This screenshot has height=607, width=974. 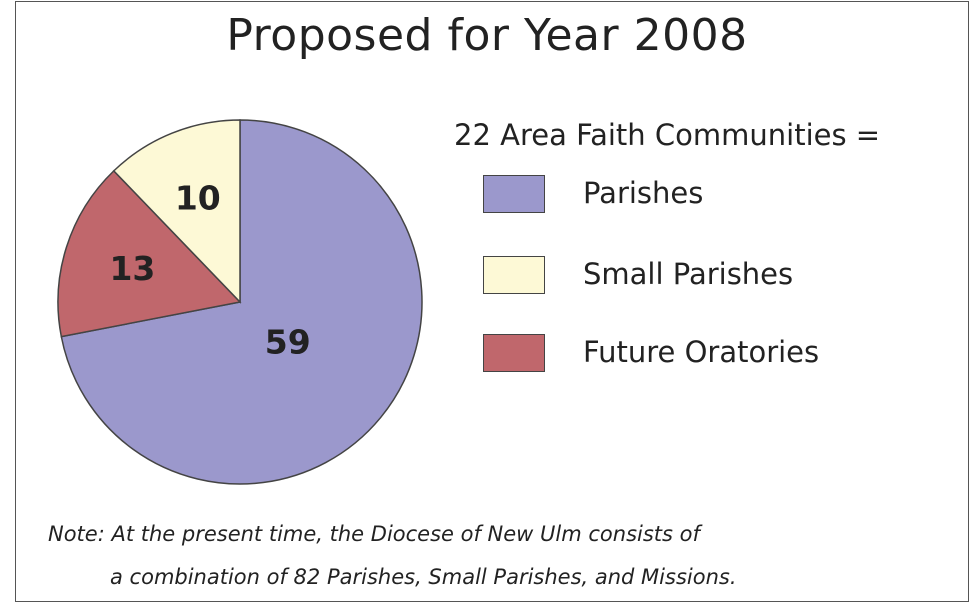 What do you see at coordinates (132, 268) in the screenshot?
I see `slice-label-future-oratories: 13` at bounding box center [132, 268].